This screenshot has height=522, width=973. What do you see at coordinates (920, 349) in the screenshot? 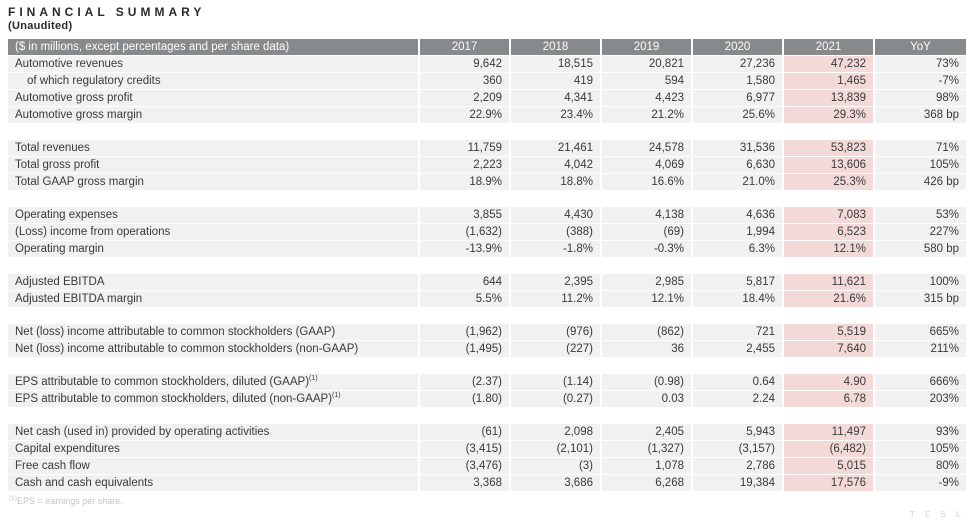
I see `cell-yoy: 211%` at bounding box center [920, 349].